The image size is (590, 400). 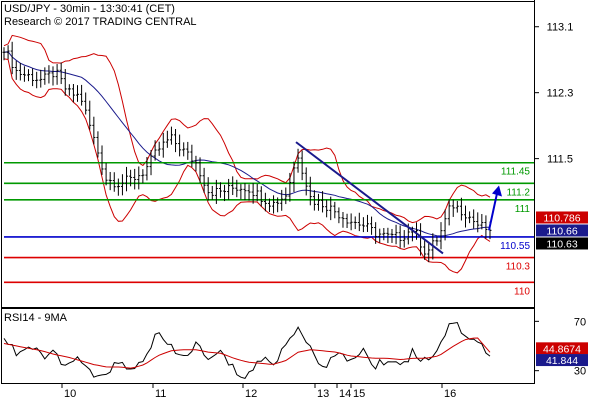 What do you see at coordinates (36, 318) in the screenshot?
I see `rsi-title: RSI14 - 9MA` at bounding box center [36, 318].